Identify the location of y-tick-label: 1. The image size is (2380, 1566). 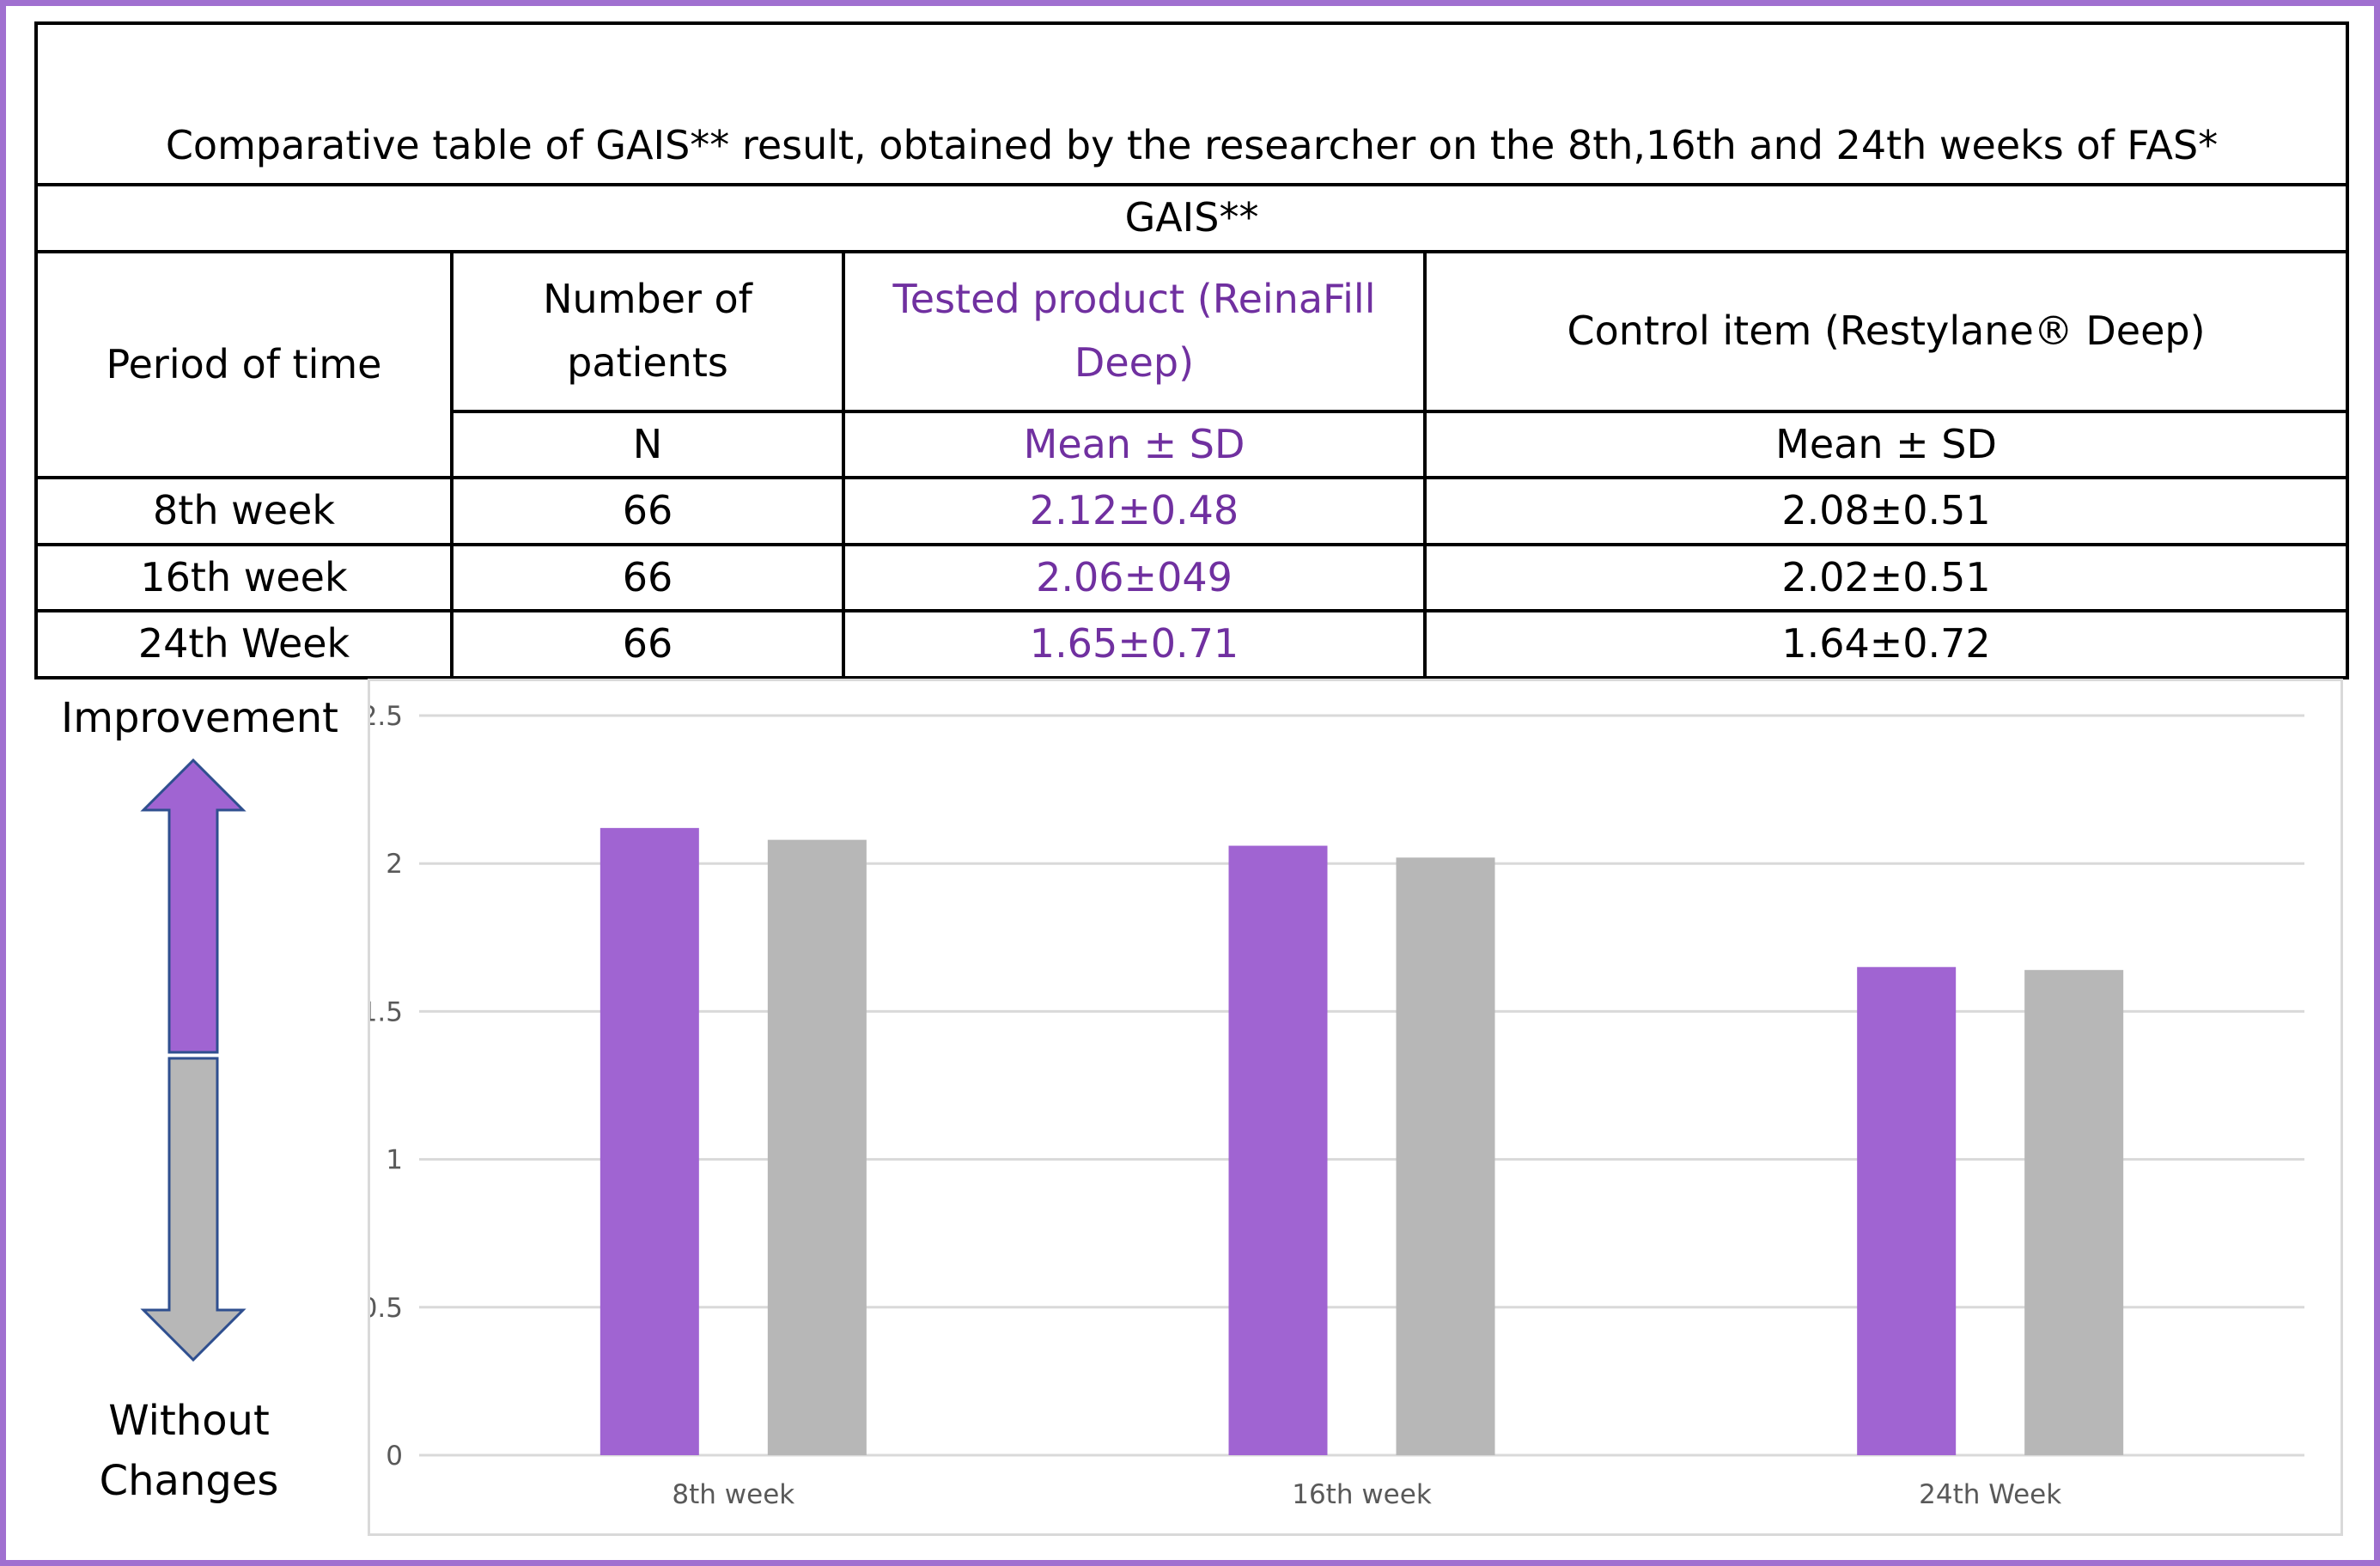
(395, 1160).